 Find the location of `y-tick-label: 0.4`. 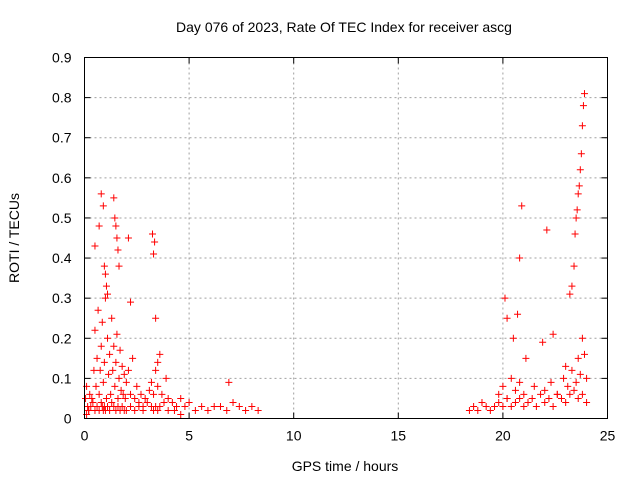

y-tick-label: 0.4 is located at coordinates (62, 258).